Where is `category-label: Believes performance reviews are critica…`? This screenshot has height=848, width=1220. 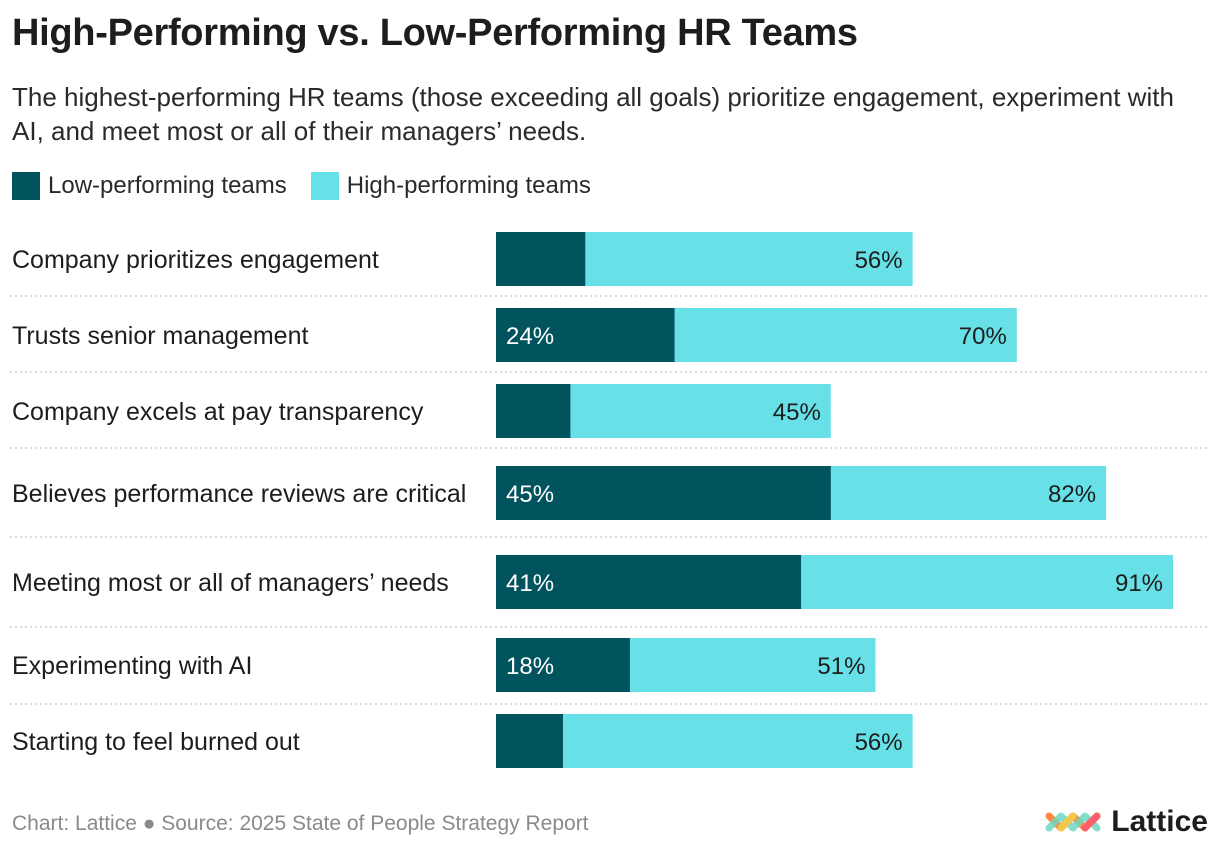 category-label: Believes performance reviews are critica… is located at coordinates (239, 494).